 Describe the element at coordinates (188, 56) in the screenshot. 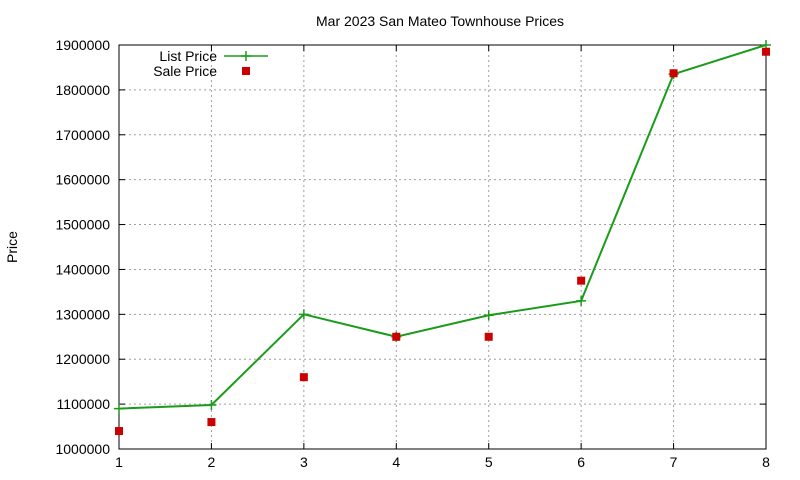

I see `legend-label-list-price: List Price` at that location.